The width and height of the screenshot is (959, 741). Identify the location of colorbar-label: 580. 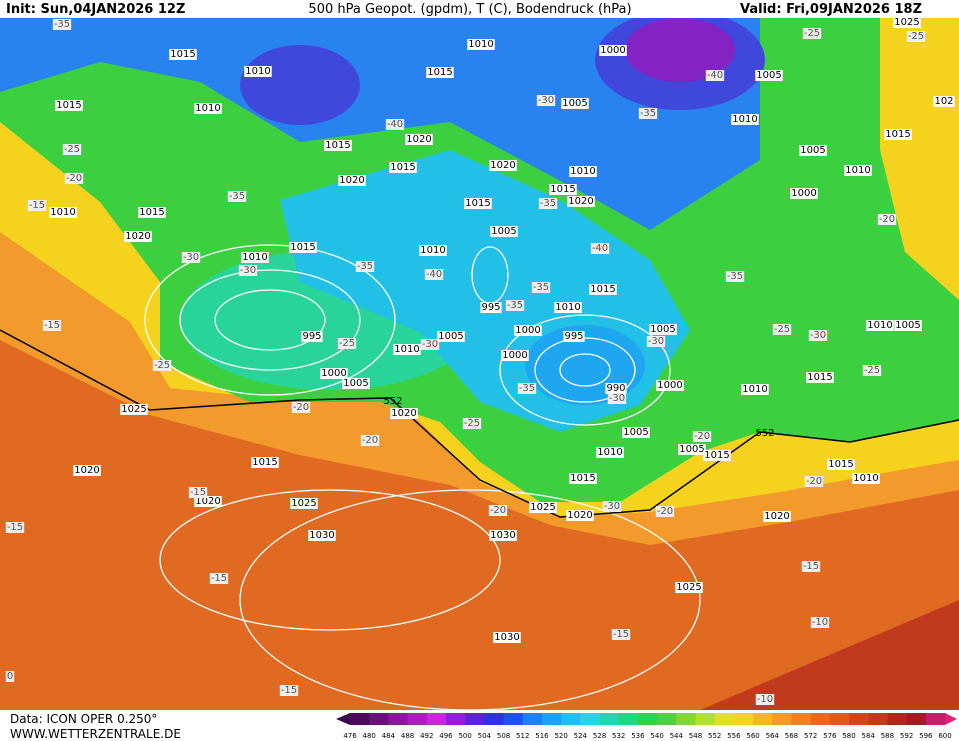
(848, 736).